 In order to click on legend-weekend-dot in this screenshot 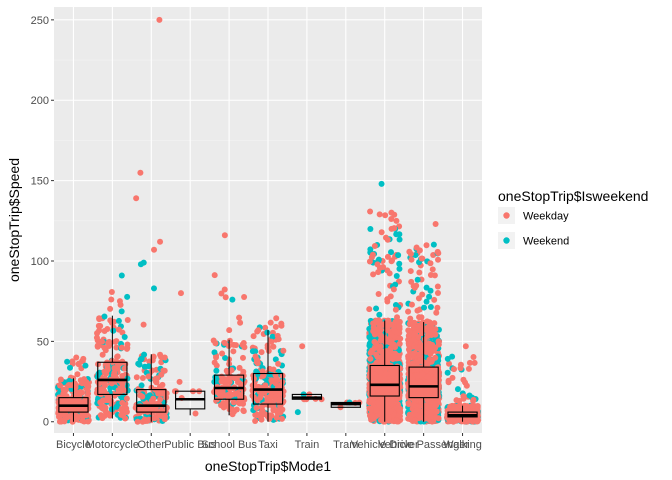, I will do `click(506, 240)`.